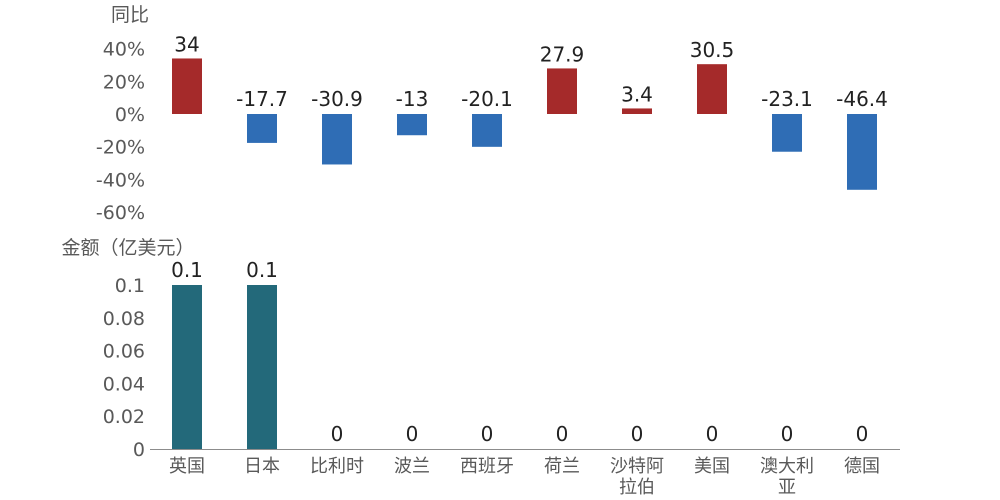 The image size is (1000, 500). I want to click on bottom-y-axis-title: 金额（亿美元）, so click(127, 248).